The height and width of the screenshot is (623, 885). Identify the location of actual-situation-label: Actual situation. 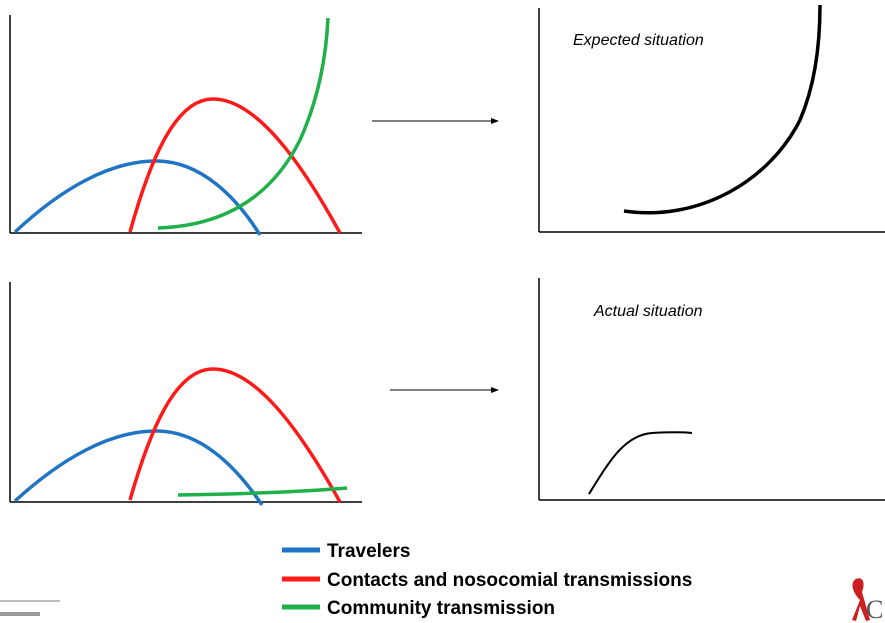
(648, 311).